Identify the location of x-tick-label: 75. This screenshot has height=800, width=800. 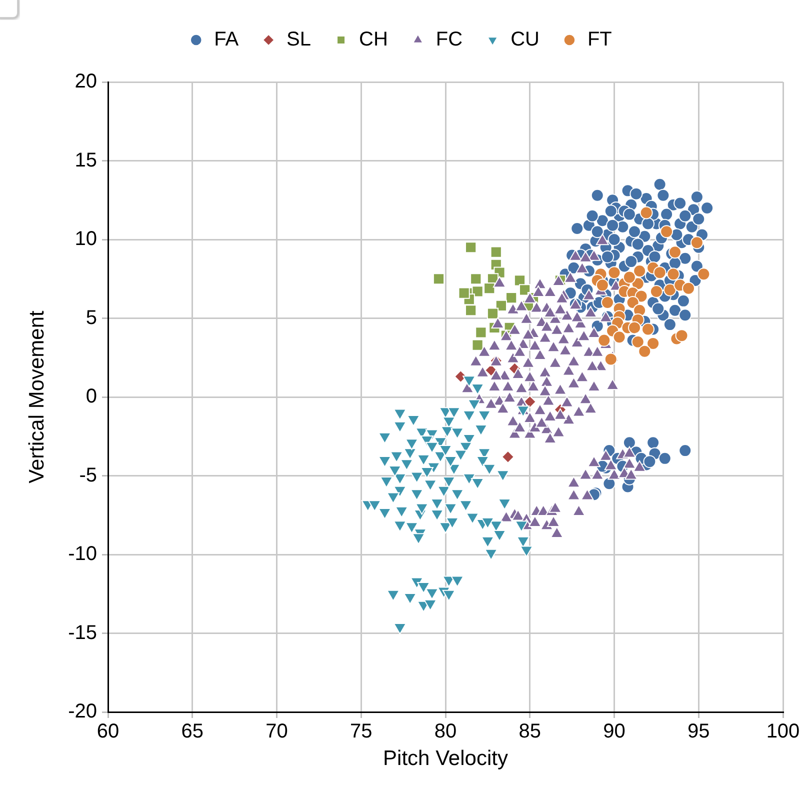
(361, 731).